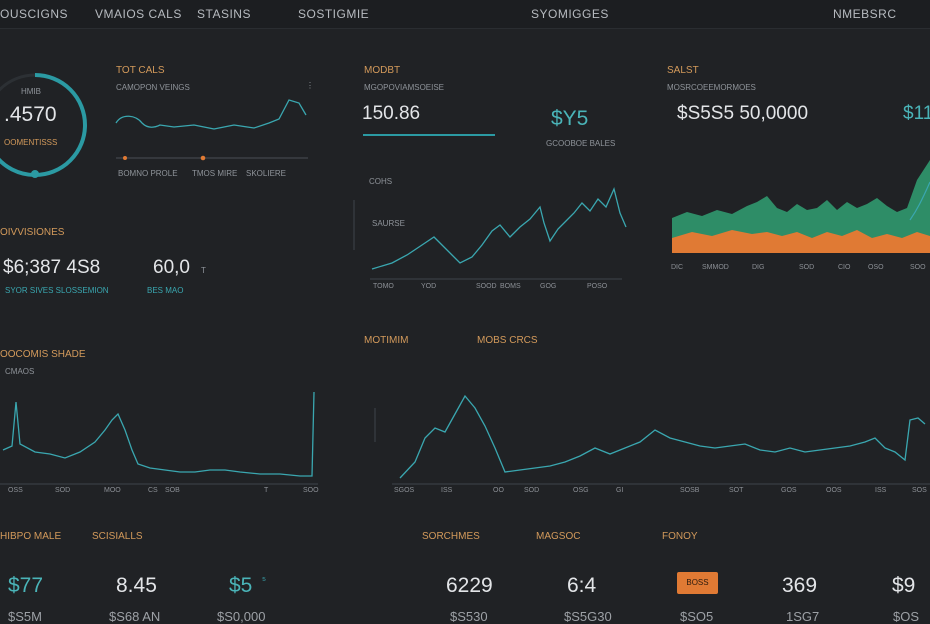 This screenshot has height=624, width=930. What do you see at coordinates (153, 87) in the screenshot?
I see `tot-calls-subtitle: CAMOPON VEINGS` at bounding box center [153, 87].